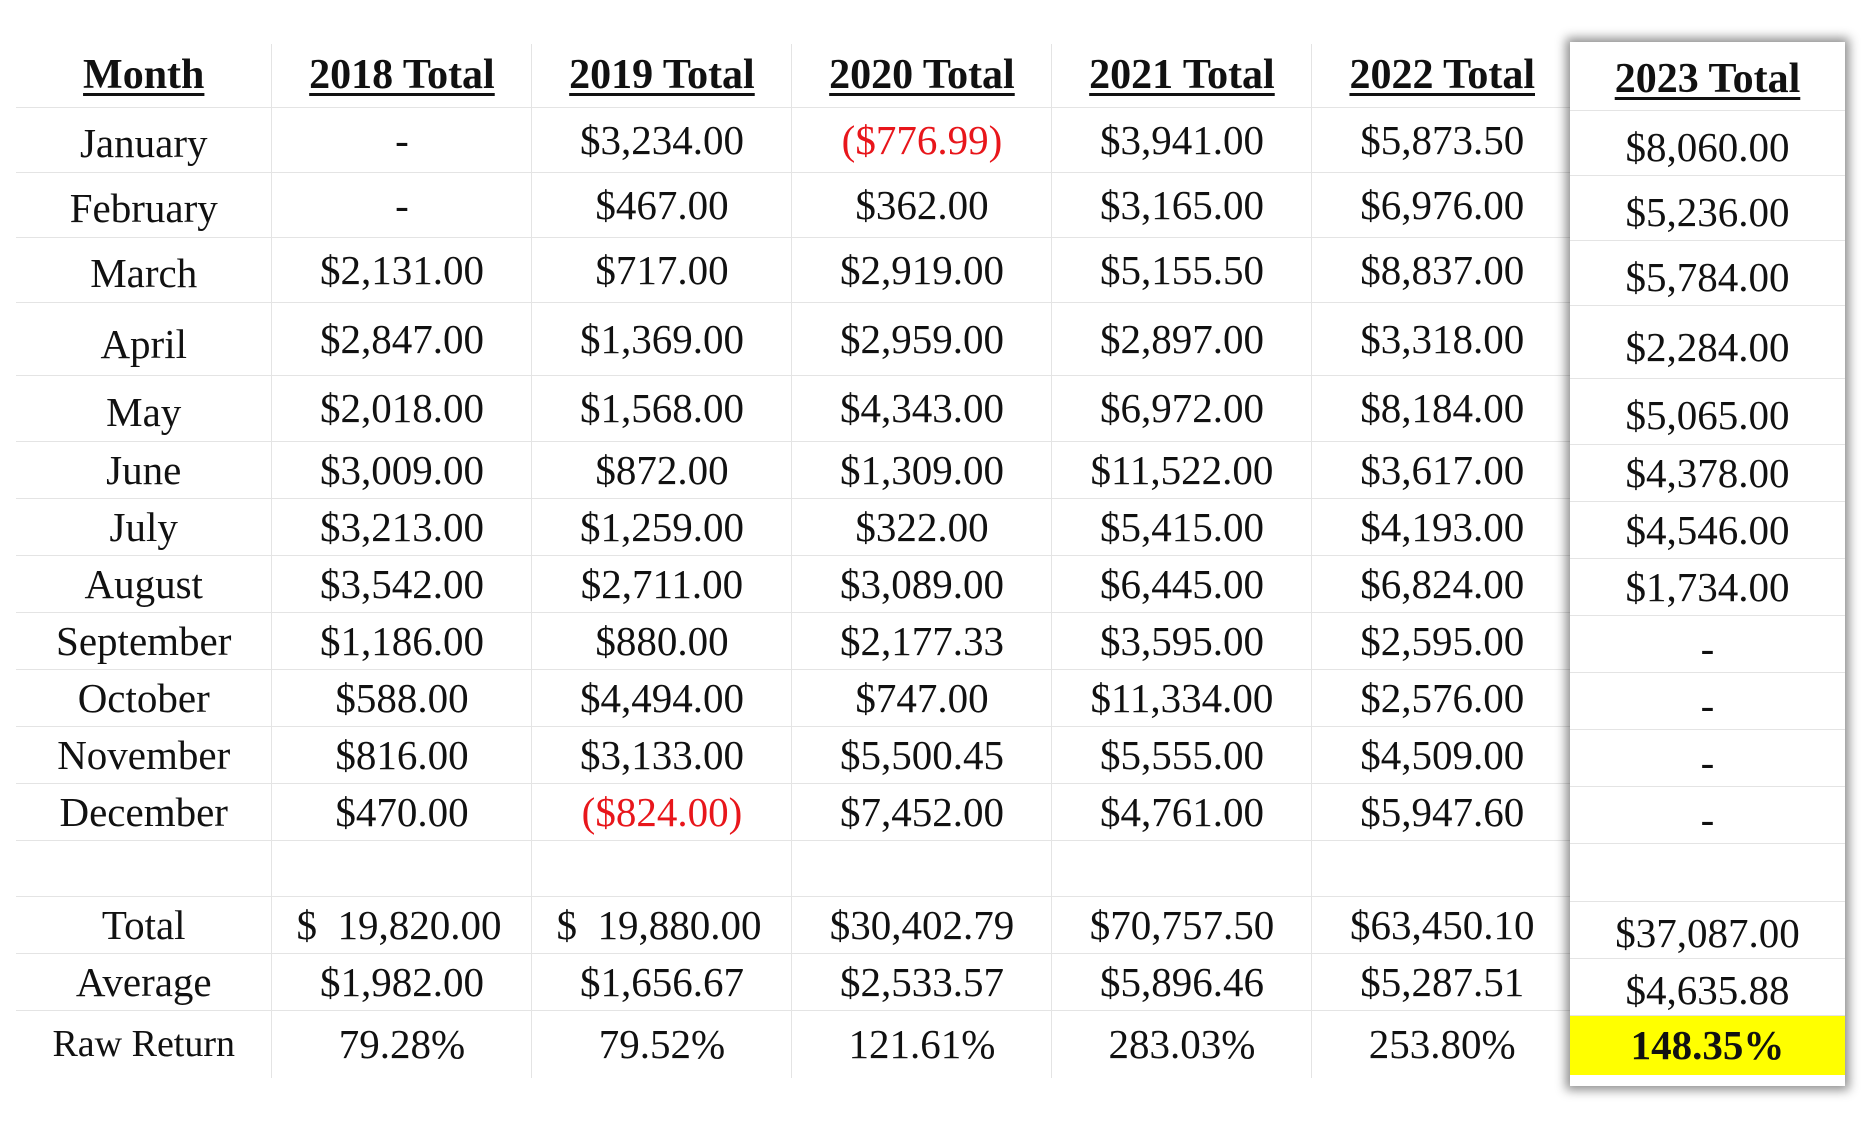  I want to click on average-2019: $1,656.67, so click(662, 982).